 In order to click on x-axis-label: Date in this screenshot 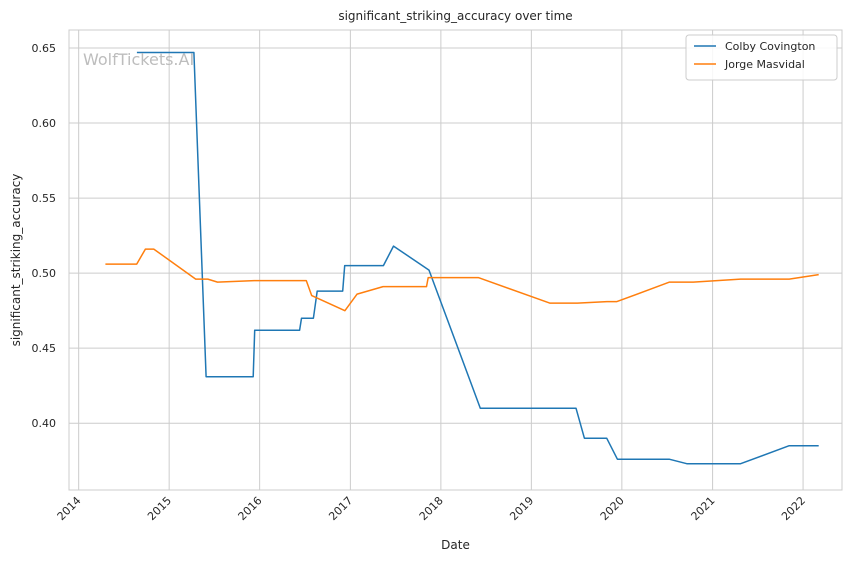, I will do `click(455, 545)`.